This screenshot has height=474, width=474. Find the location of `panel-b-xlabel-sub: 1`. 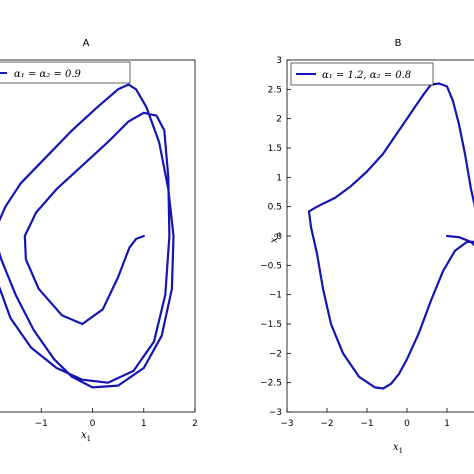

panel-b-xlabel-sub: 1 is located at coordinates (401, 451).